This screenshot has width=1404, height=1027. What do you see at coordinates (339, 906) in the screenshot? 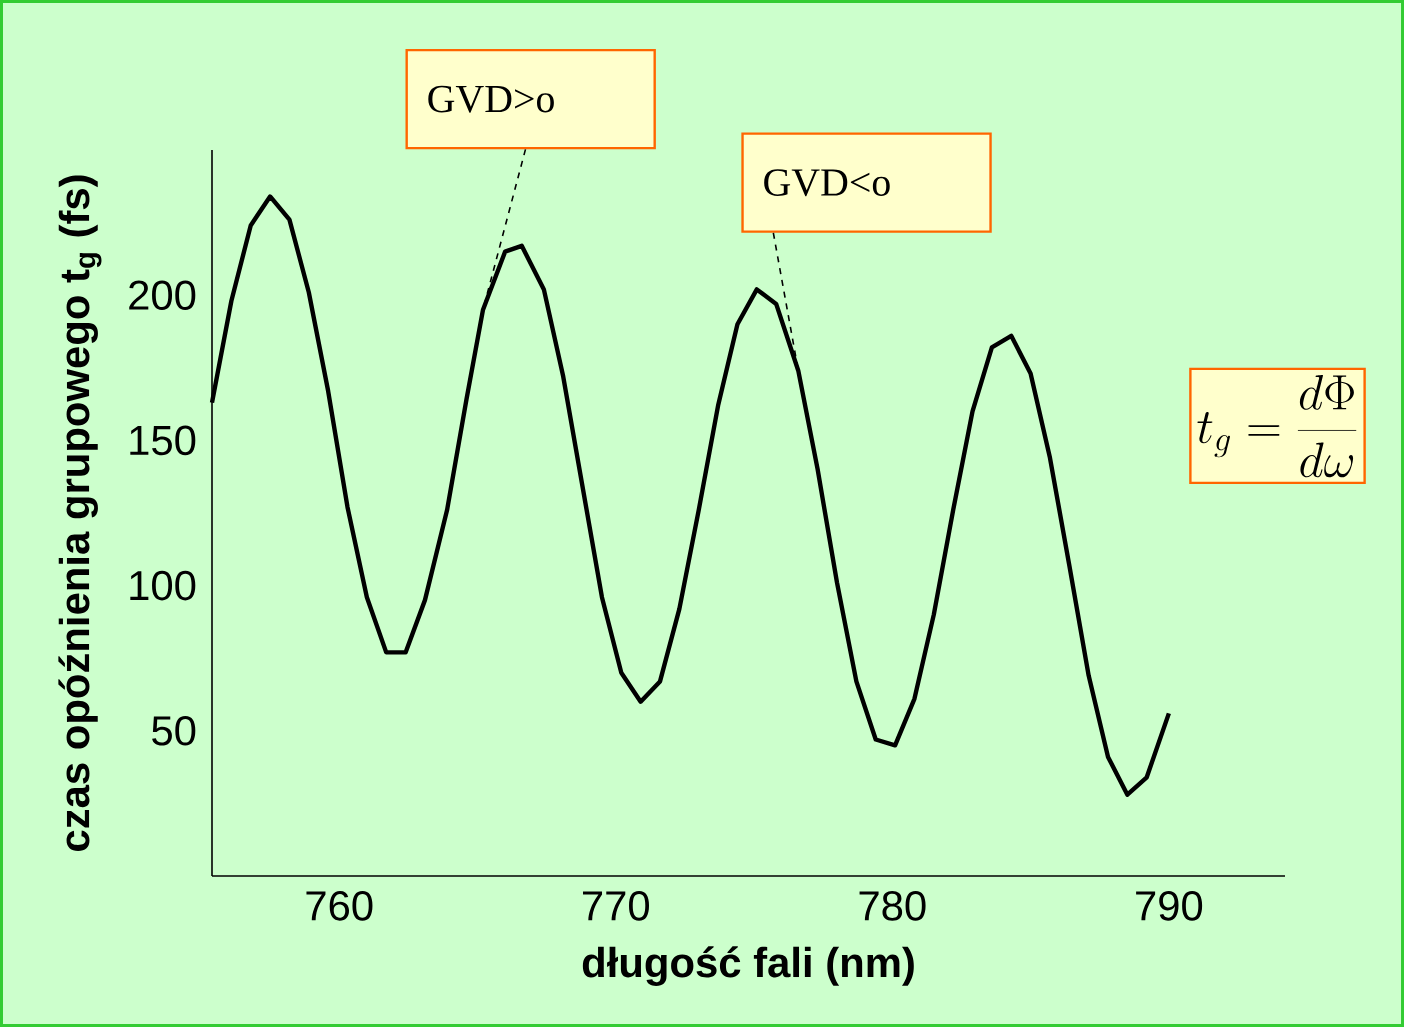
I see `x-tick-label: 760` at bounding box center [339, 906].